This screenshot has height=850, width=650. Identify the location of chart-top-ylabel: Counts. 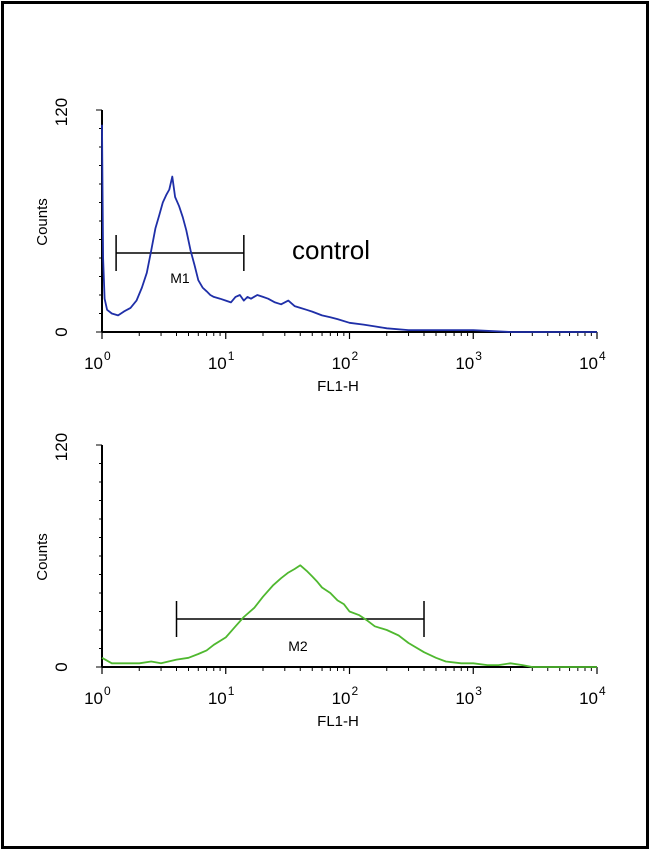
(42, 222).